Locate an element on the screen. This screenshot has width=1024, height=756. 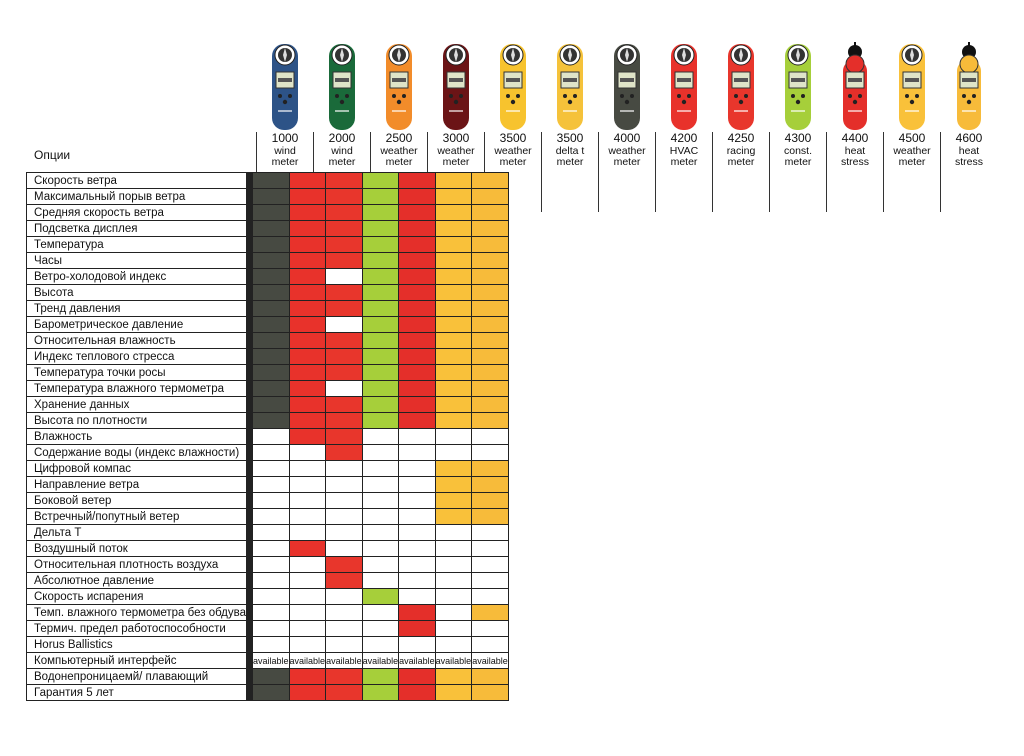
feature-row: Тренд давления is located at coordinates (267, 308).